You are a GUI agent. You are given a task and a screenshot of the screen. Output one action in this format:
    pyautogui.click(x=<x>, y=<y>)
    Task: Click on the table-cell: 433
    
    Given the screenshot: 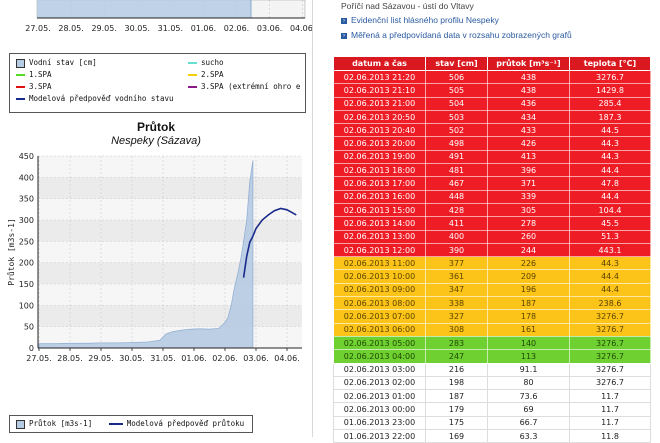 What is the action you would take?
    pyautogui.click(x=528, y=130)
    